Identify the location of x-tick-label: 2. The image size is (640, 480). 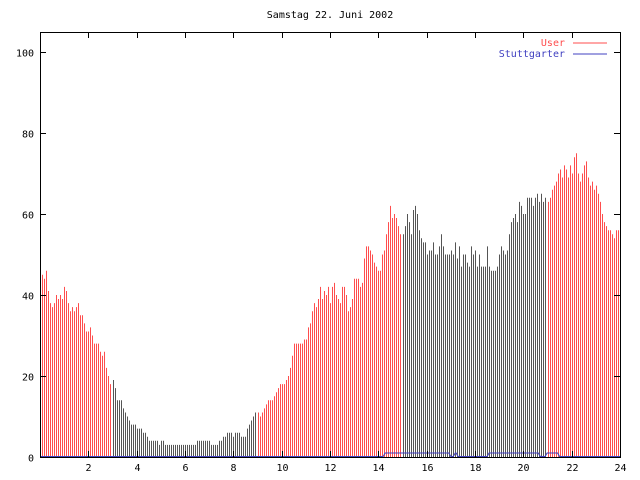
(88, 468).